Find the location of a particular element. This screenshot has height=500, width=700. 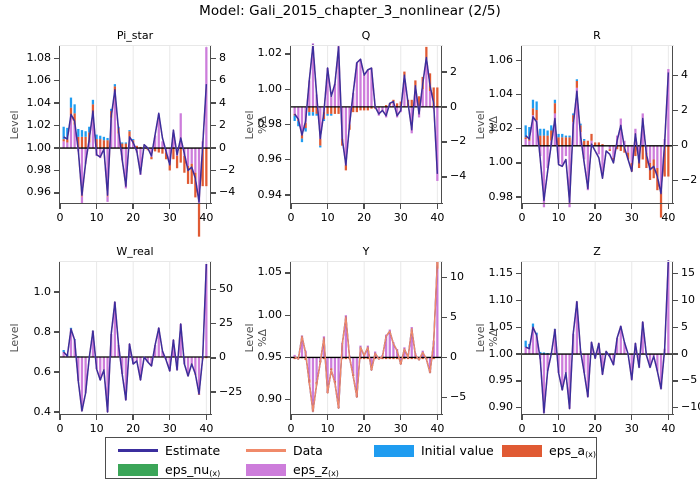

legend-item-eps-z: eps_z(x) is located at coordinates (292, 470).